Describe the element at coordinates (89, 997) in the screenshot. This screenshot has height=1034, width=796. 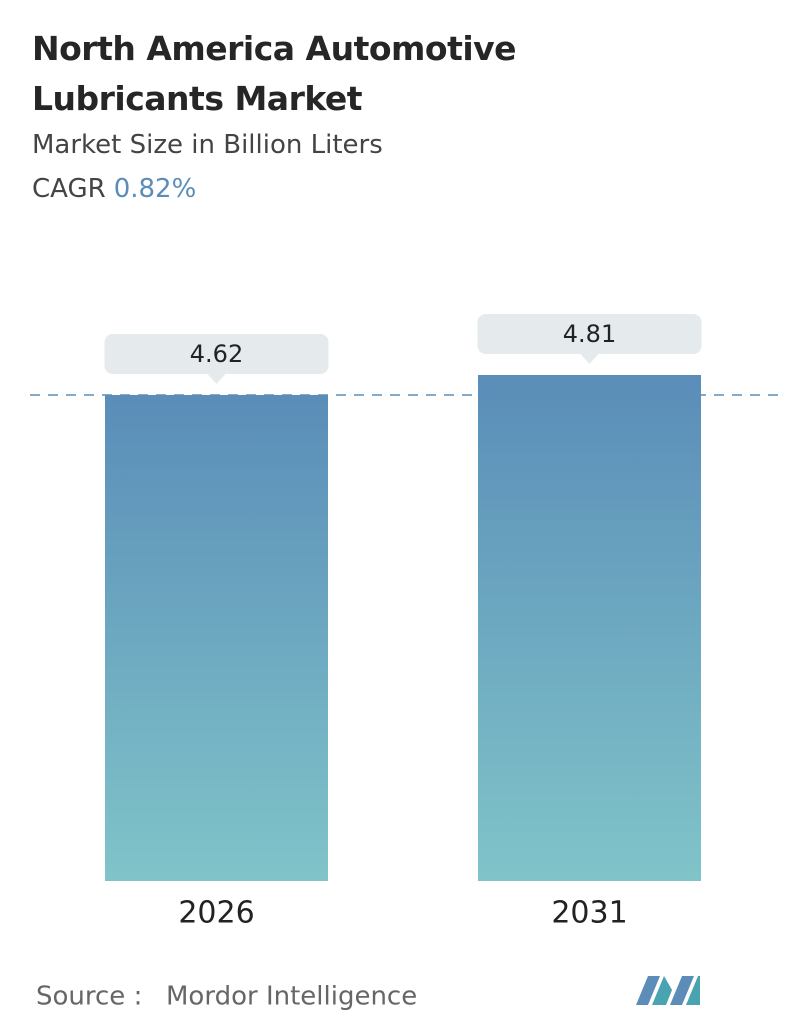
I see `source-label: Source :` at that location.